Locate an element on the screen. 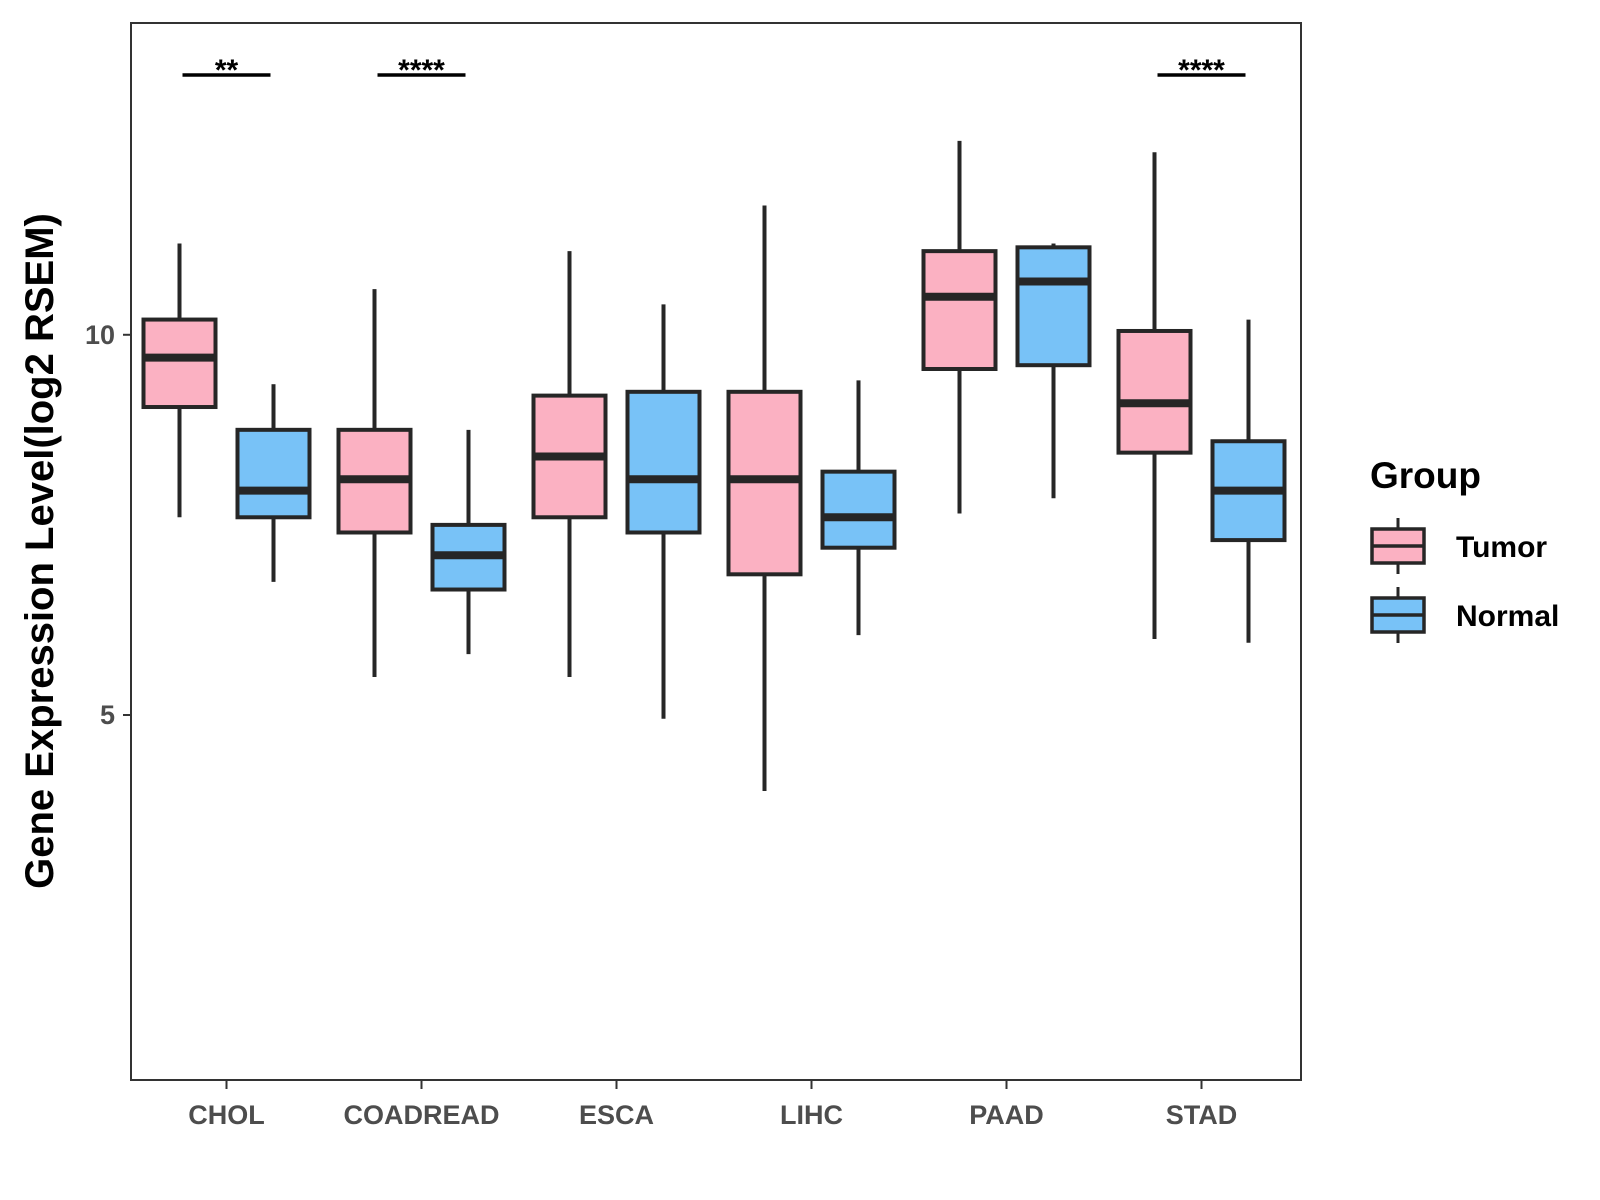 This screenshot has width=1600, height=1200. box-normal-lihc is located at coordinates (858, 508).